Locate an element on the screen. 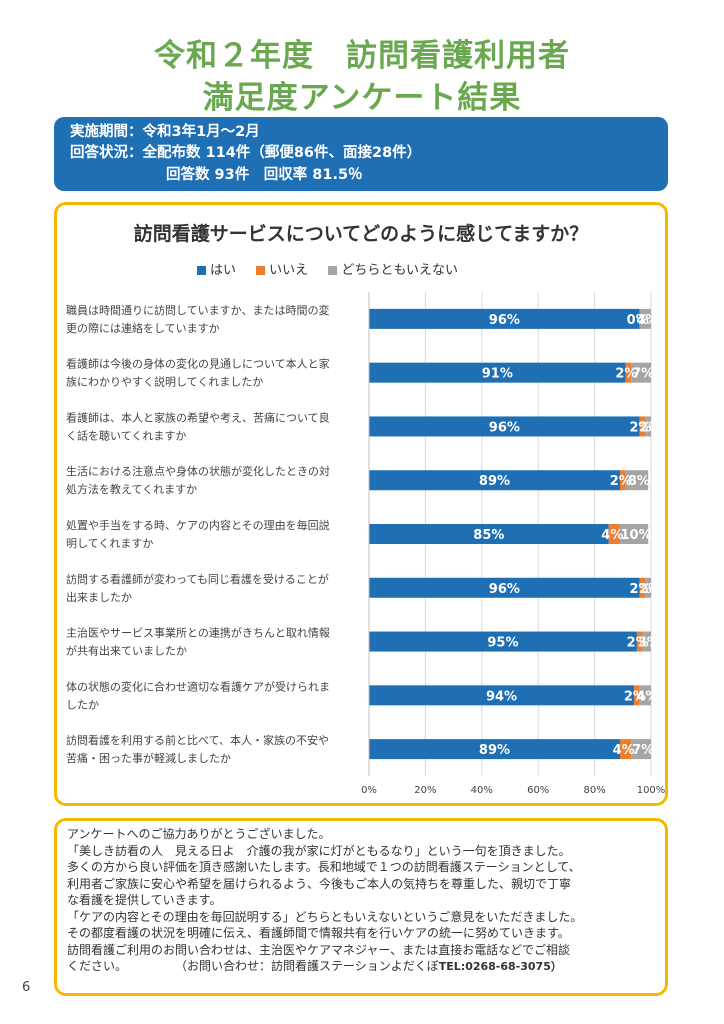 This screenshot has height=1024, width=724. response-count: 回答数 93件 回収率 81.5％ is located at coordinates (264, 175).